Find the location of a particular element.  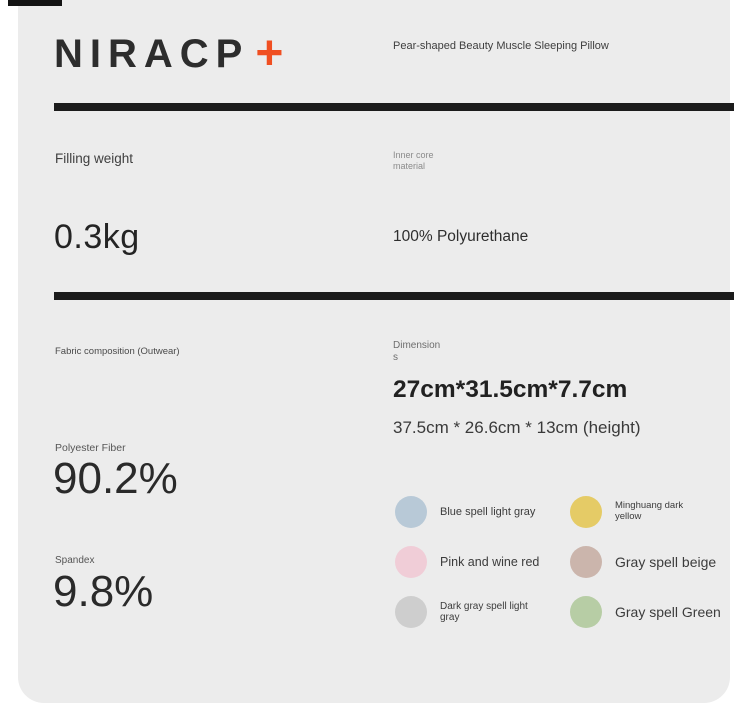

color-swatch: Dark gray spell light gray is located at coordinates (482, 612).